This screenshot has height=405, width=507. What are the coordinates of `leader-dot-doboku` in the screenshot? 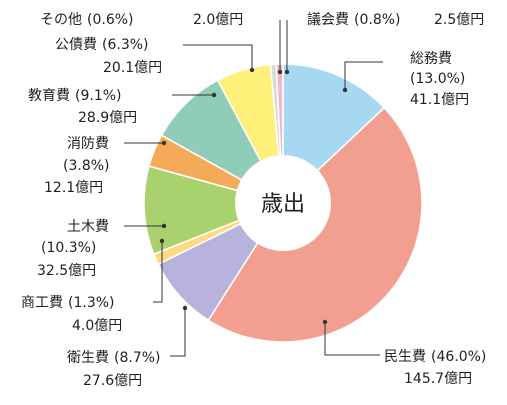 It's located at (164, 226).